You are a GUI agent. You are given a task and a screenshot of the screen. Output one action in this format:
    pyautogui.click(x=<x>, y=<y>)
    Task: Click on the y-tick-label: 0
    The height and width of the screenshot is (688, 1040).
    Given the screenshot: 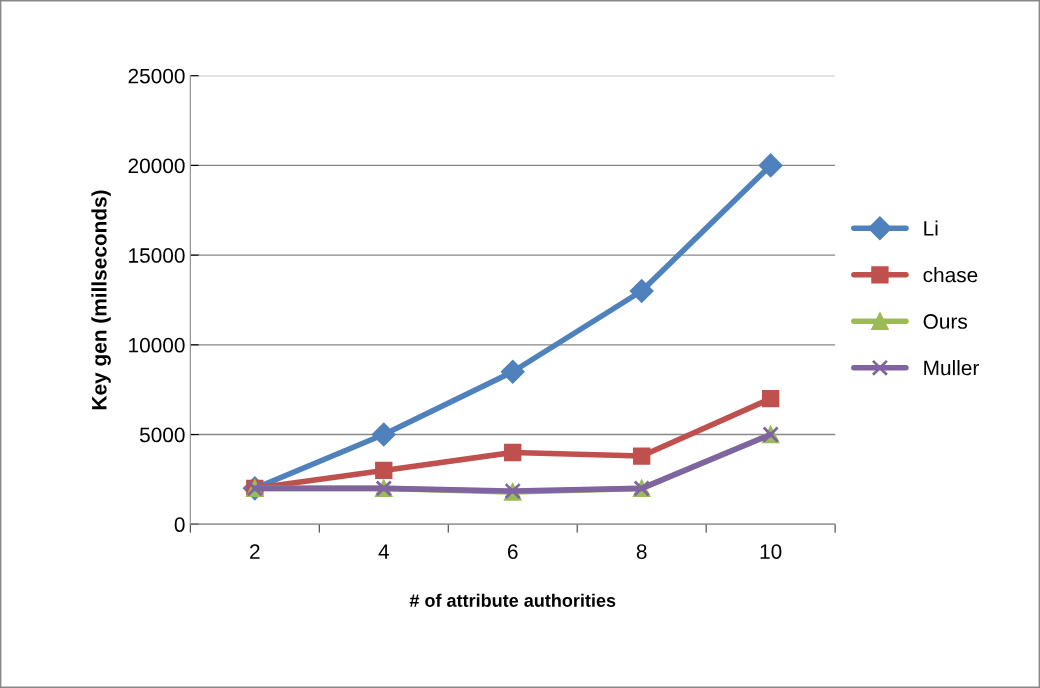 What is the action you would take?
    pyautogui.click(x=179, y=525)
    